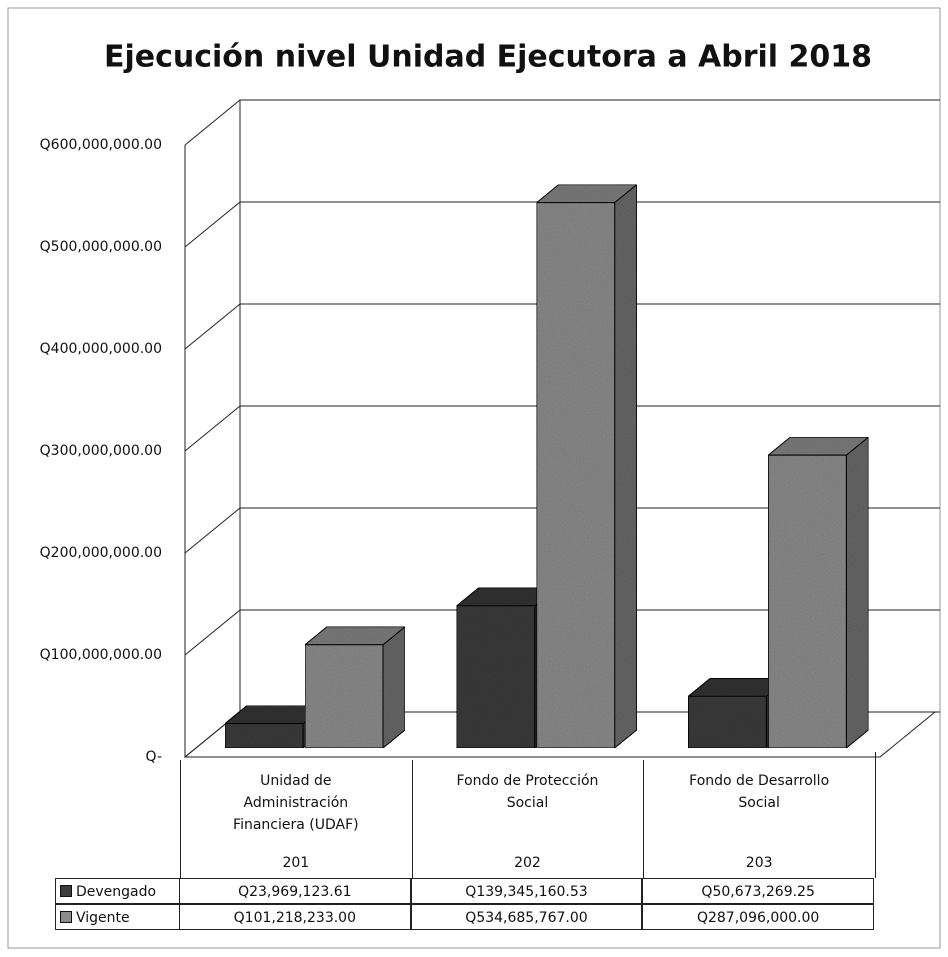  Describe the element at coordinates (101, 553) in the screenshot. I see `y-tick-label: Q200,000,000.00` at that location.